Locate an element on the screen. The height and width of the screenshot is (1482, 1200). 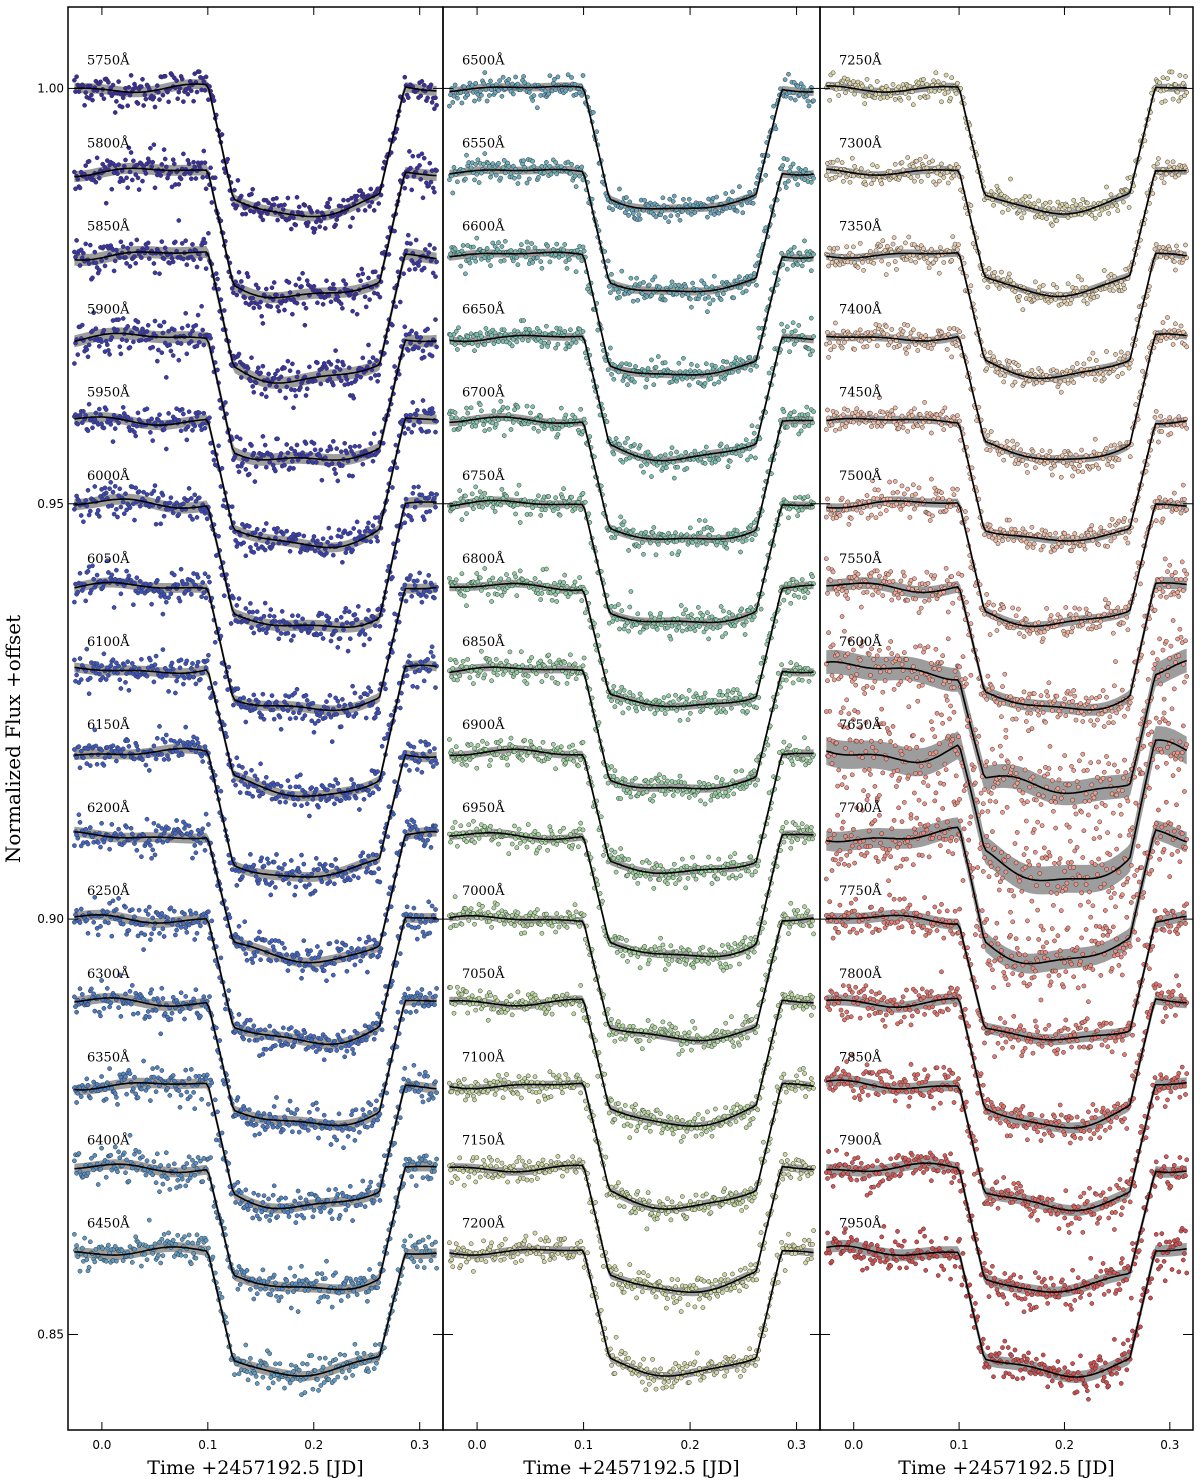
series-5850Å is located at coordinates (255, 314).